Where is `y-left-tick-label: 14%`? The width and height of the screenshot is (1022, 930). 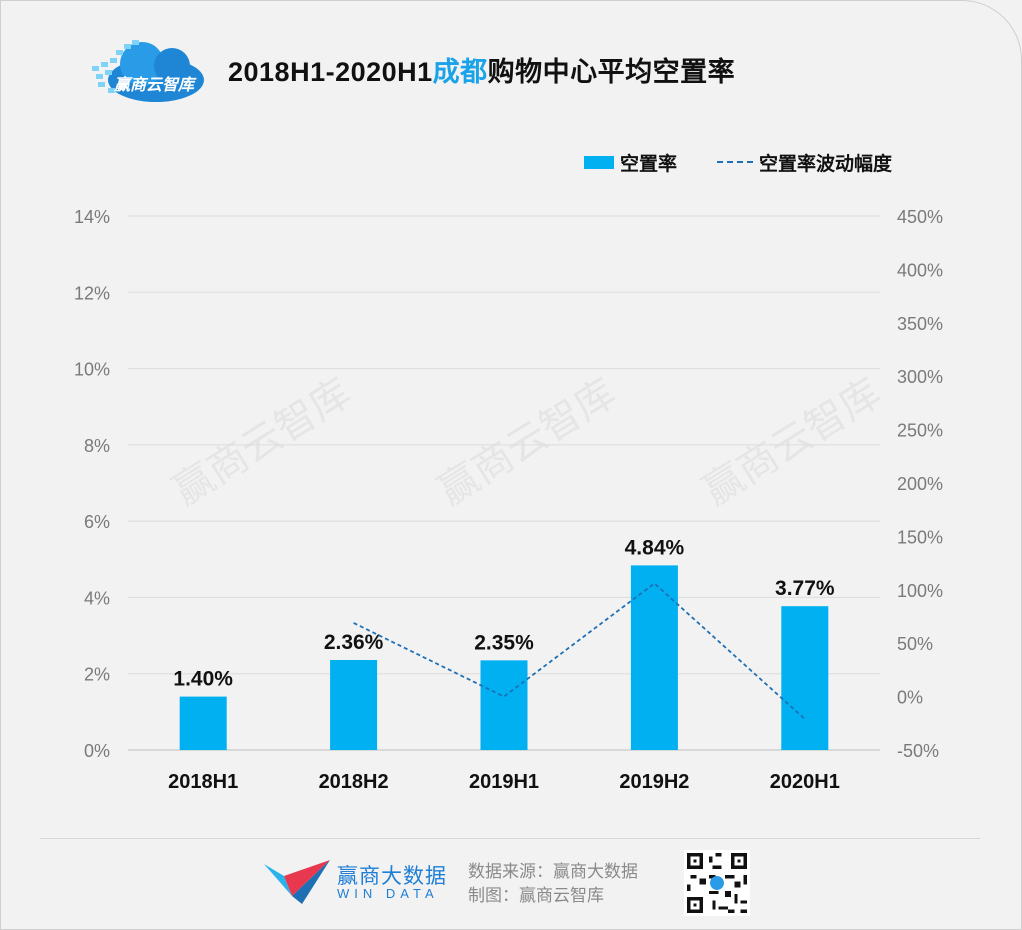 y-left-tick-label: 14% is located at coordinates (92, 217).